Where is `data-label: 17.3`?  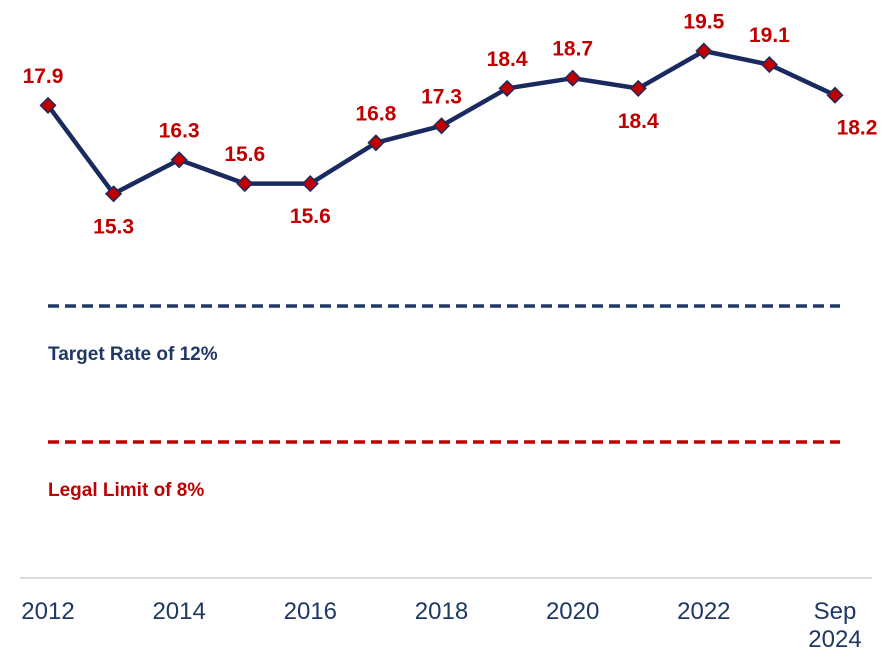
data-label: 17.3 is located at coordinates (441, 96).